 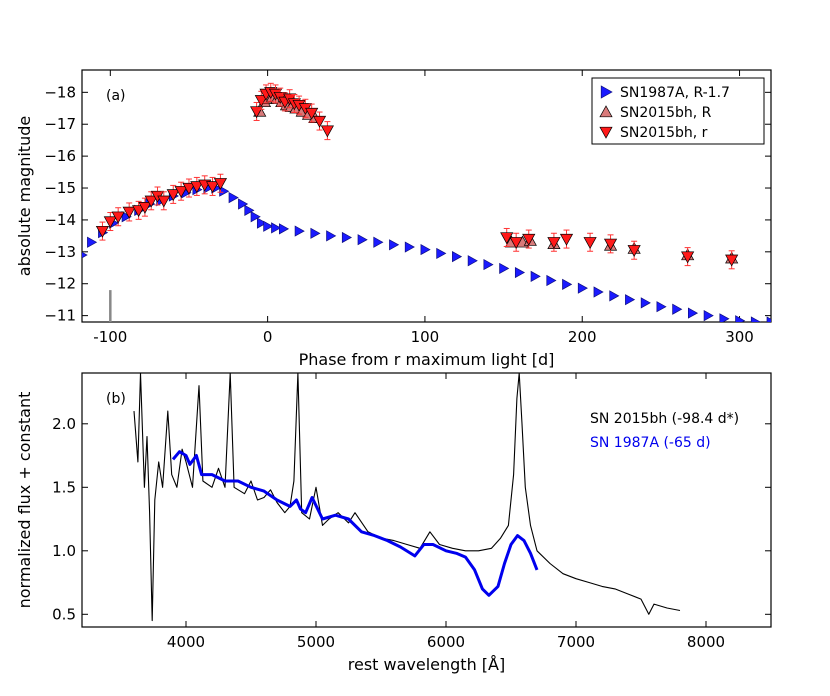 I want to click on x-axis-label: rest wavelength [Å], so click(x=426, y=664).